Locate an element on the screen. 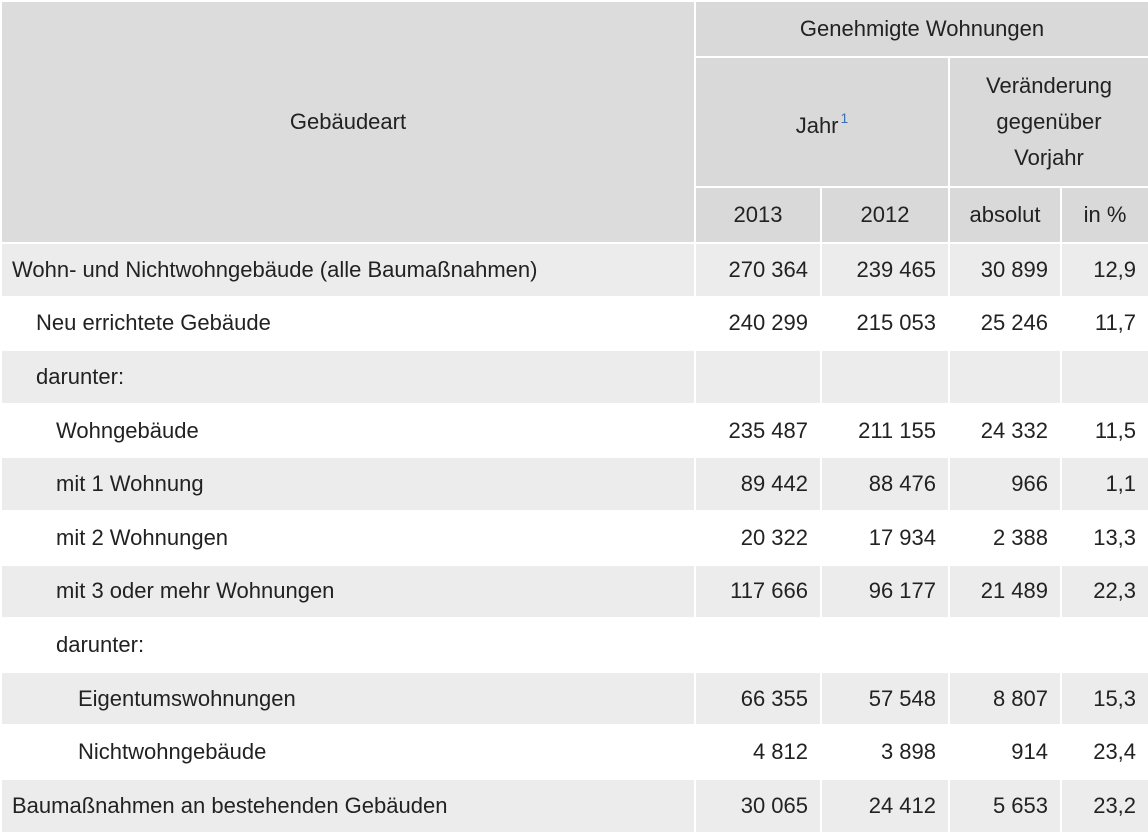 The width and height of the screenshot is (1148, 836). value-2012: 215 053 is located at coordinates (885, 323).